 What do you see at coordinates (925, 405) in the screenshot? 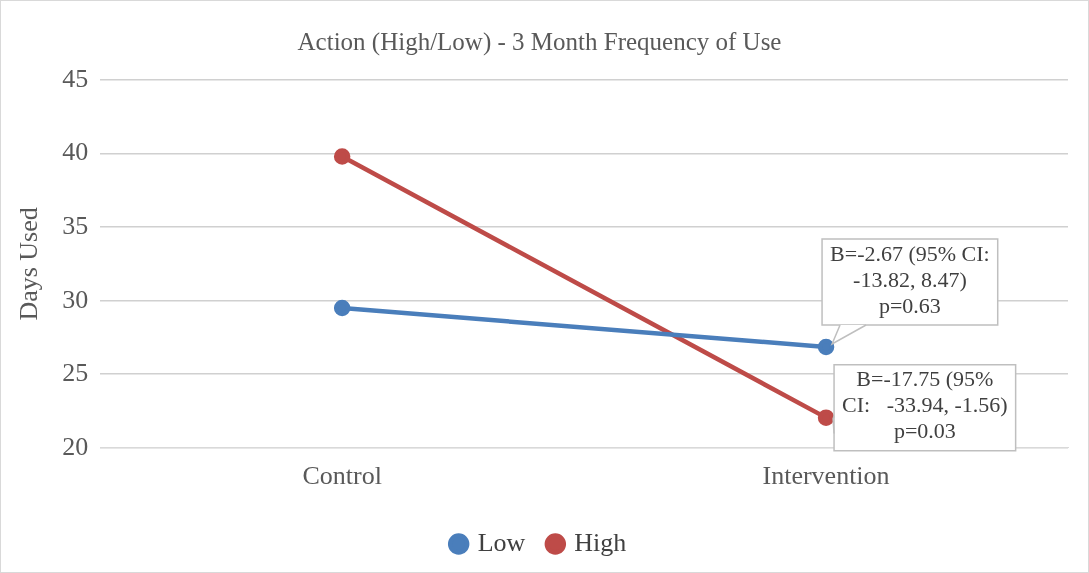
I see `annotation: B=-17.75 (95% CI: -33.94, -1.56) p=0.03` at bounding box center [925, 405].